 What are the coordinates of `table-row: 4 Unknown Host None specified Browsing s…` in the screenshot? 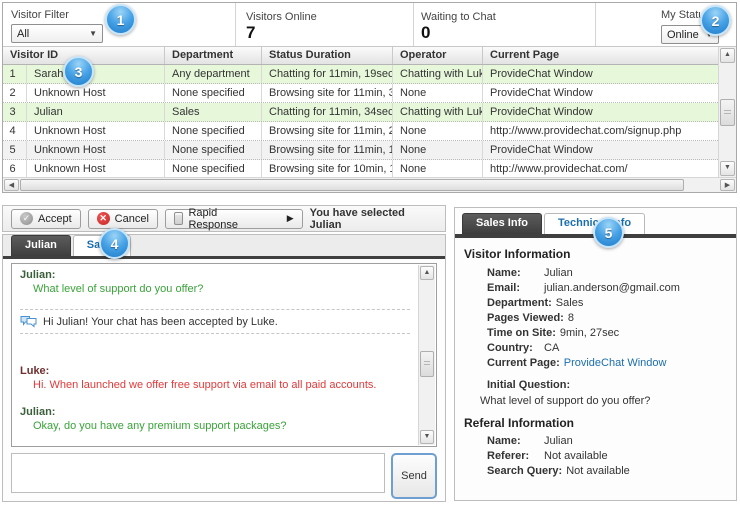 It's located at (369, 131).